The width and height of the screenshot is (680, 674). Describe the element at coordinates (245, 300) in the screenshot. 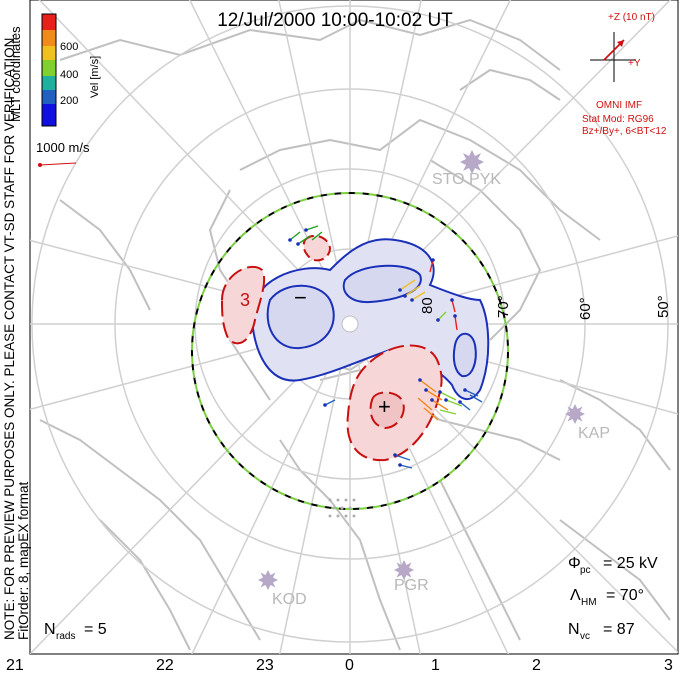

I see `contour-label: 3` at that location.